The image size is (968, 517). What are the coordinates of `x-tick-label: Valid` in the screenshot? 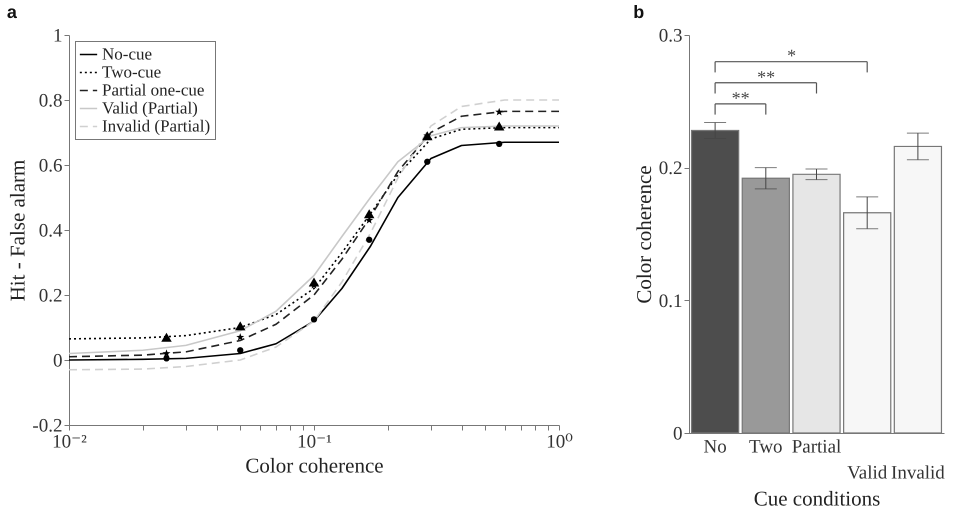 It's located at (867, 473).